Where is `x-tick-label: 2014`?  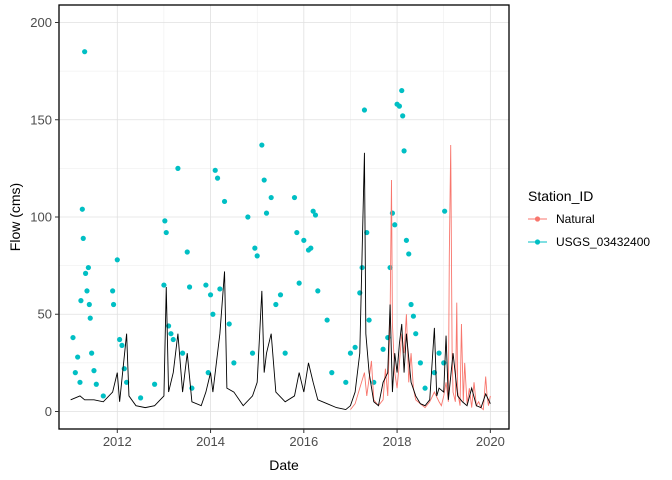 x-tick-label: 2014 is located at coordinates (210, 441).